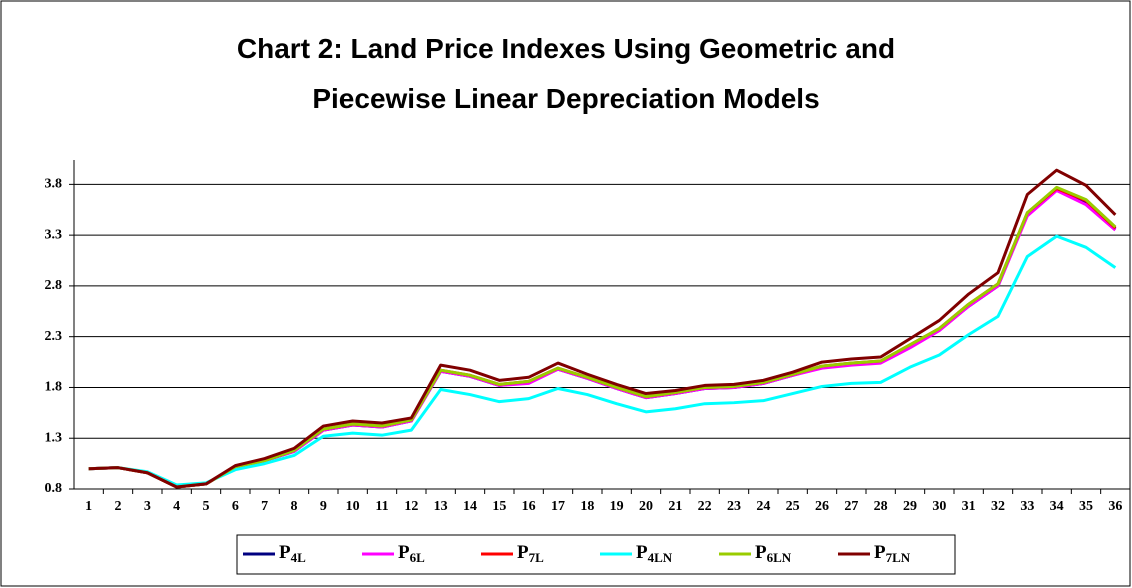 The width and height of the screenshot is (1132, 588). I want to click on x-tick-label: 27, so click(851, 506).